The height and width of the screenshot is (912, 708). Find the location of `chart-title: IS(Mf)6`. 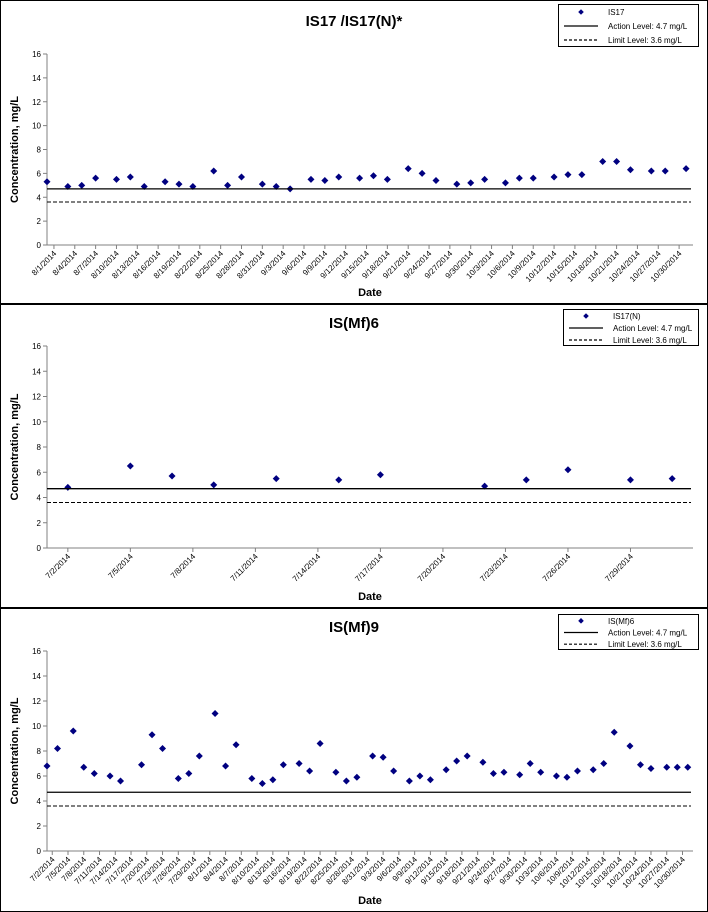

chart-title: IS(Mf)6 is located at coordinates (354, 323).